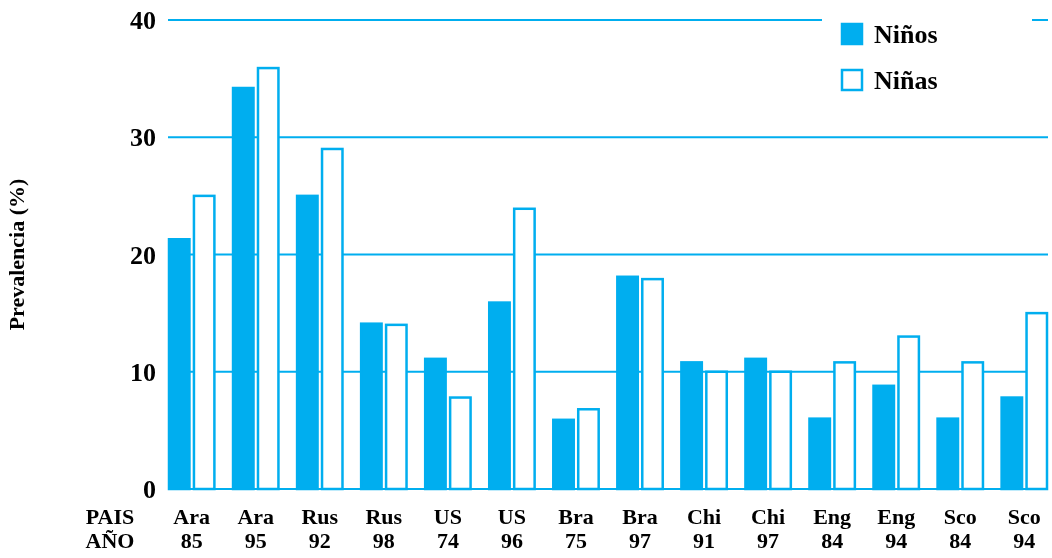  Describe the element at coordinates (447, 528) in the screenshot. I see `x-tick-label: US 74` at that location.